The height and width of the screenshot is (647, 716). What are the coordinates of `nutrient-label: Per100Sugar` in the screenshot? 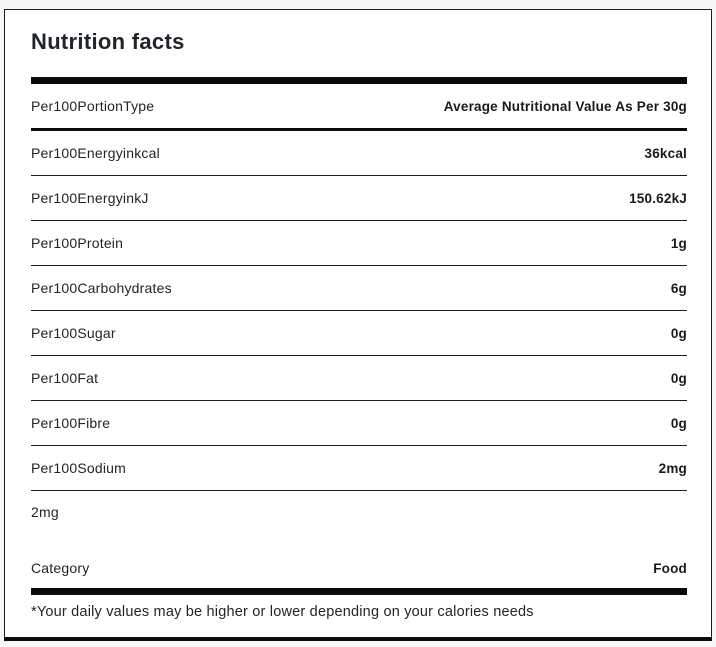 It's located at (73, 333).